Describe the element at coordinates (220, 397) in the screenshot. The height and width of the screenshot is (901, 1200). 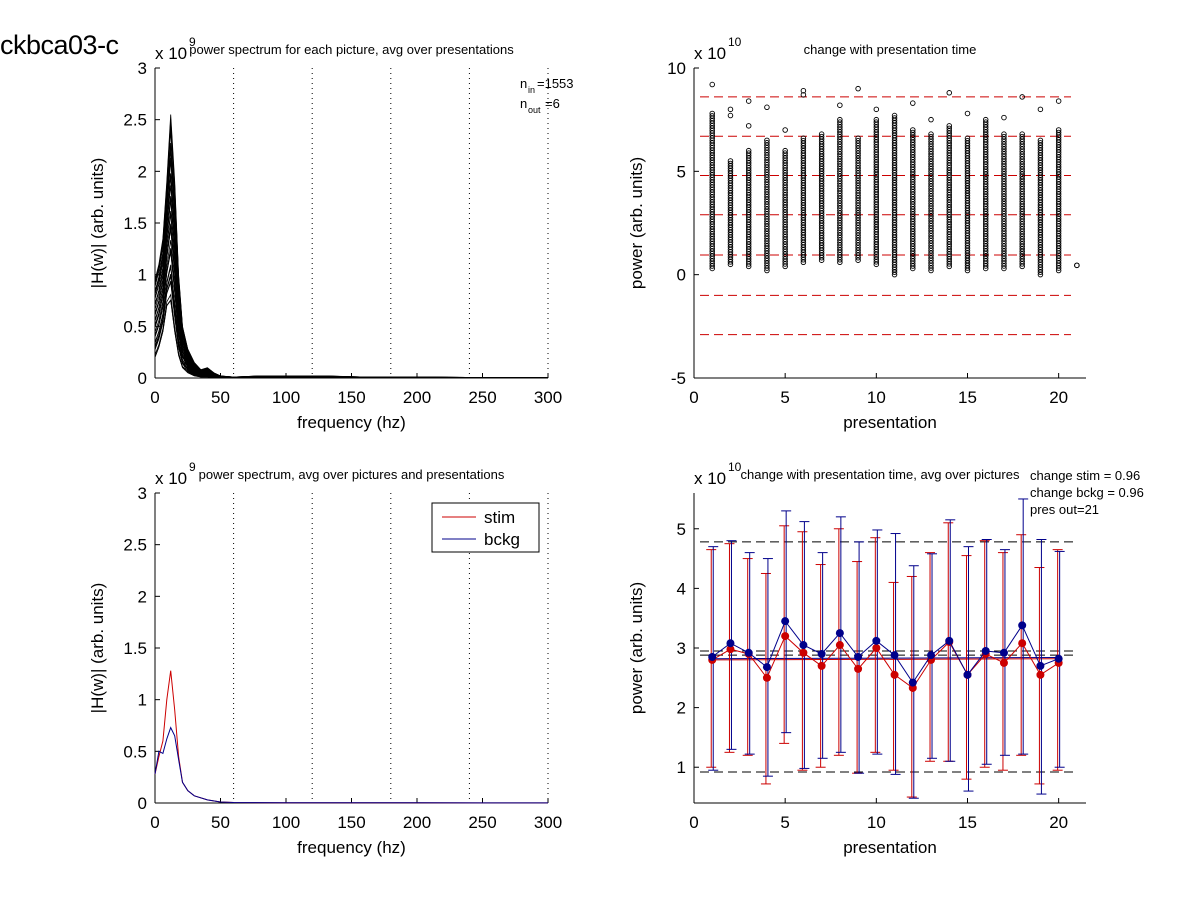
I see `x-tick-label: 50` at that location.